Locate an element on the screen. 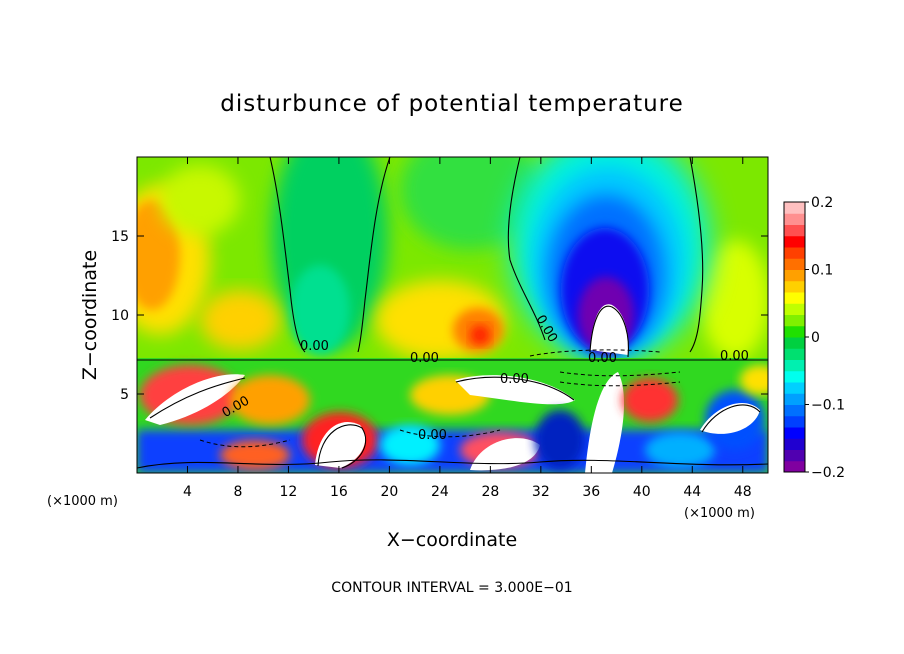 The width and height of the screenshot is (904, 654). x-tick-label: 8 is located at coordinates (237, 492).